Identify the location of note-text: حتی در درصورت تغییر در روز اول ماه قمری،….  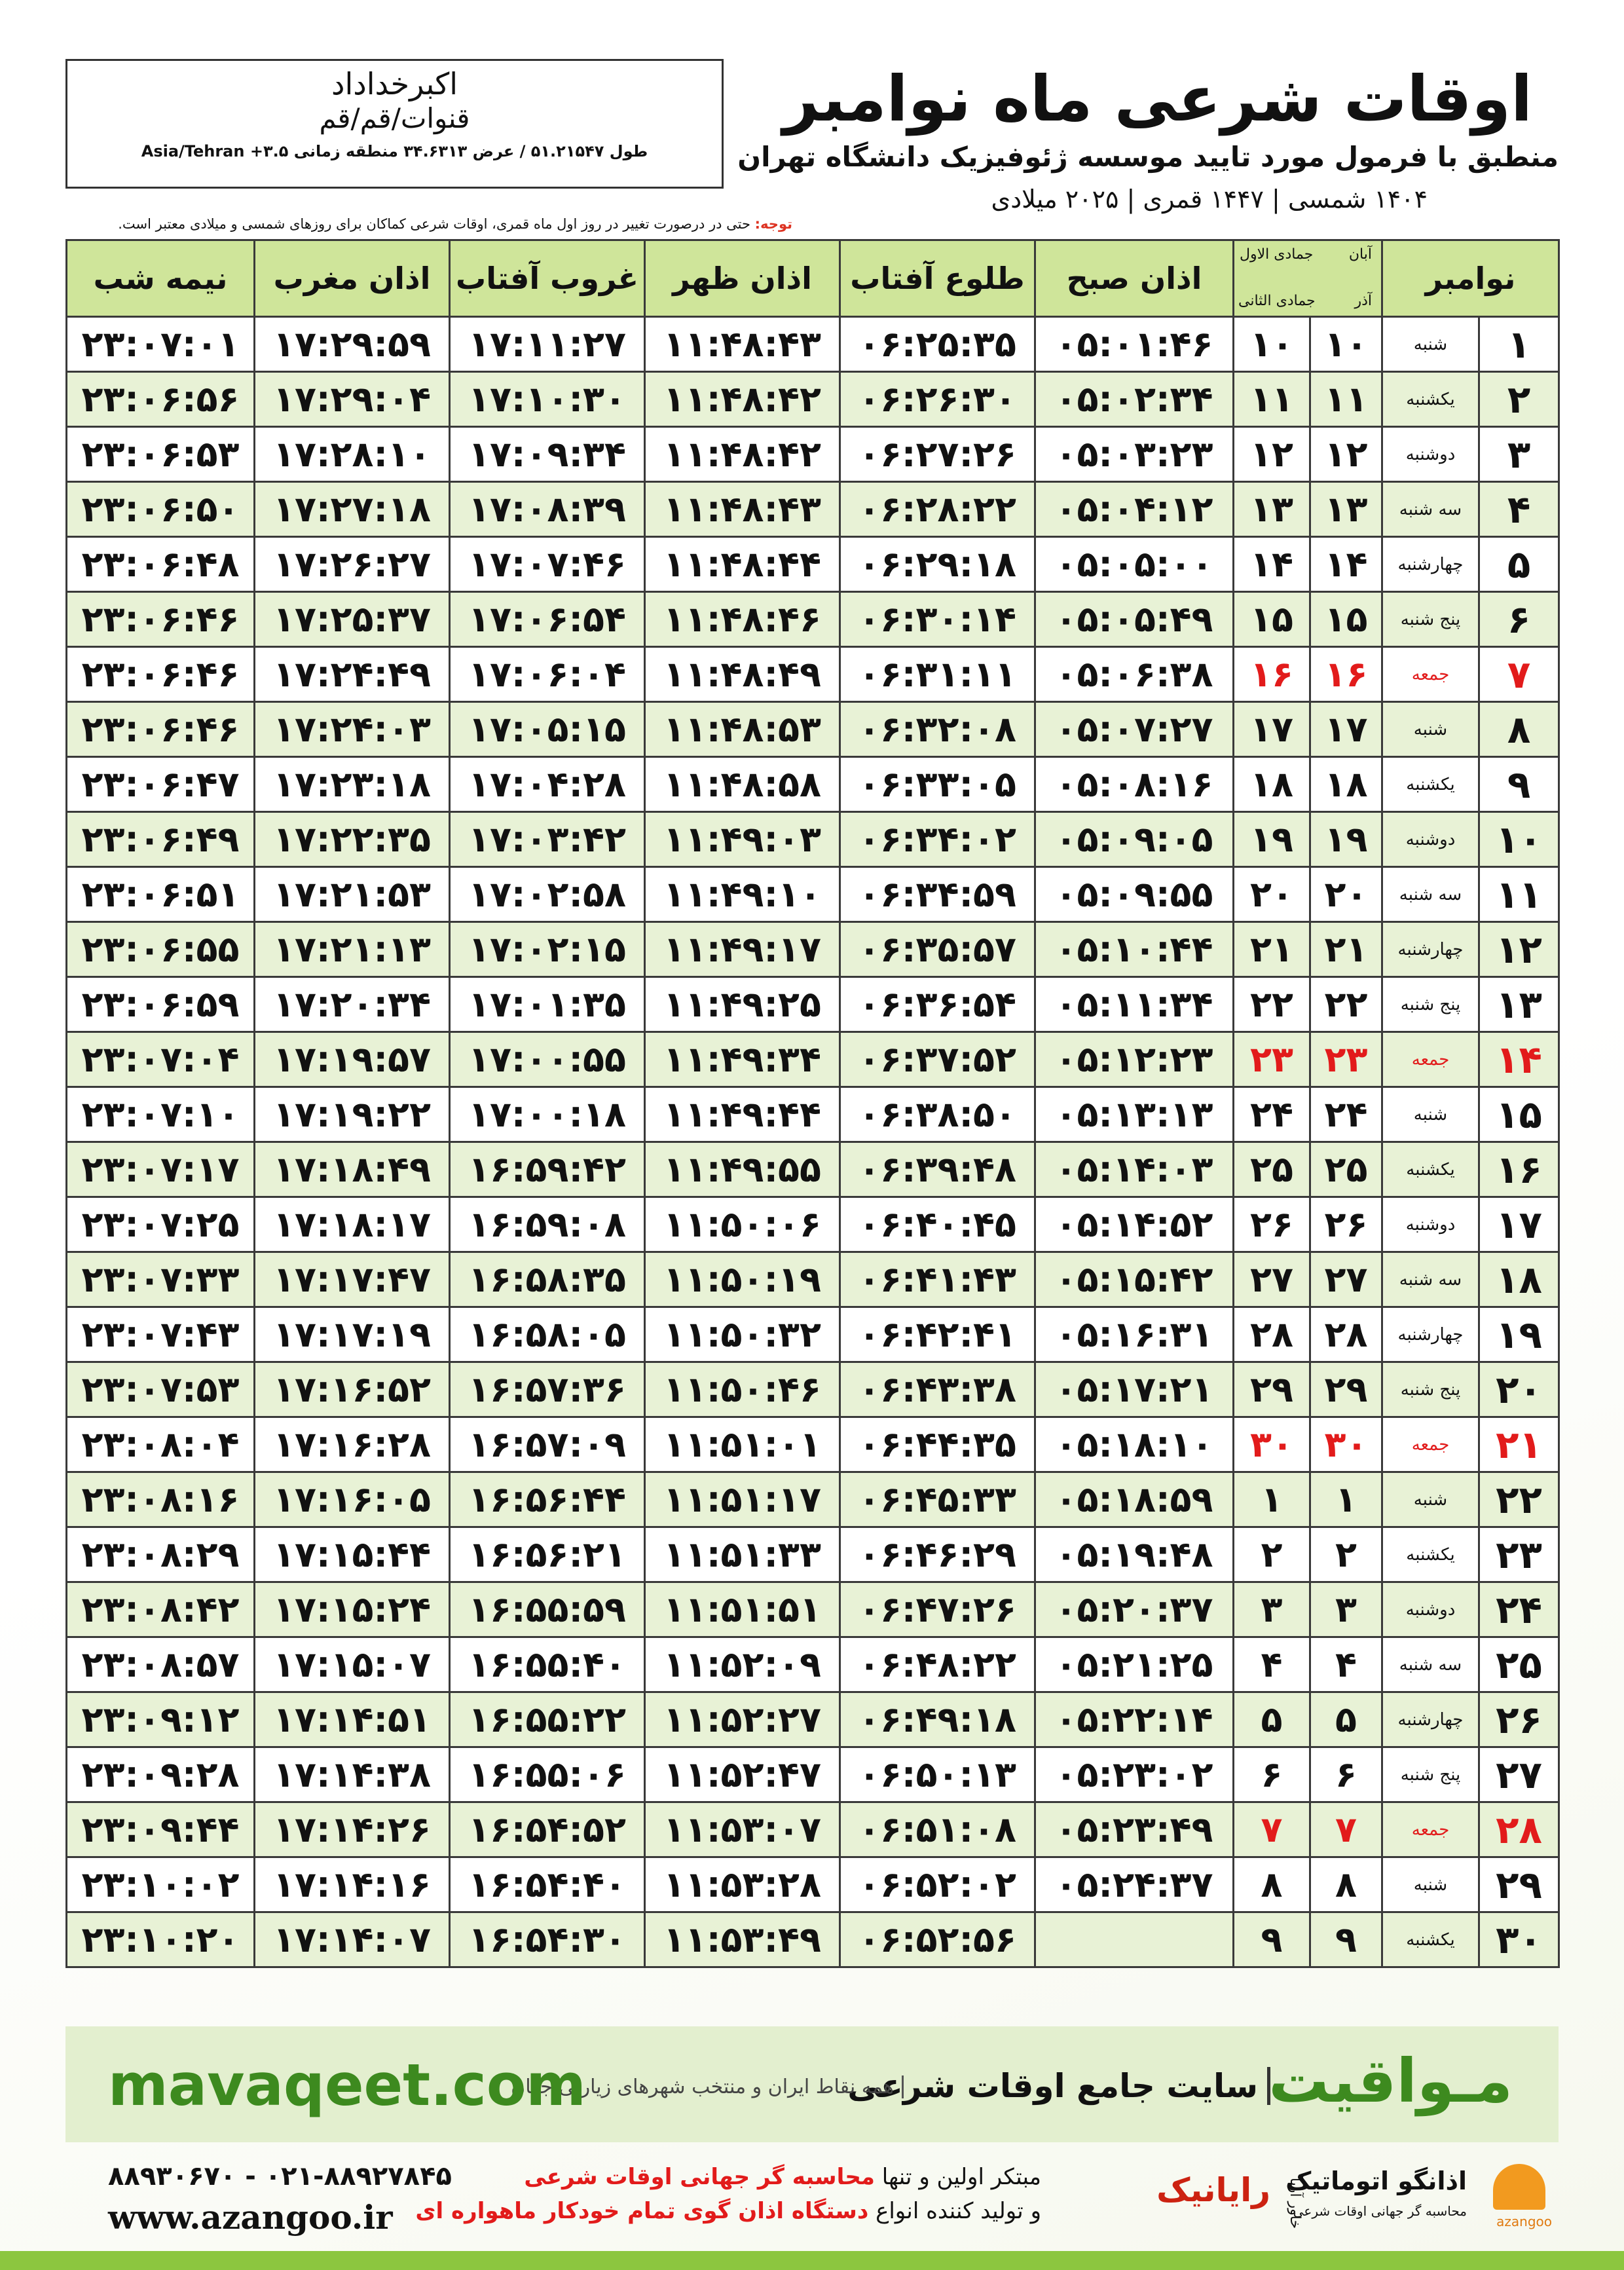
(434, 224).